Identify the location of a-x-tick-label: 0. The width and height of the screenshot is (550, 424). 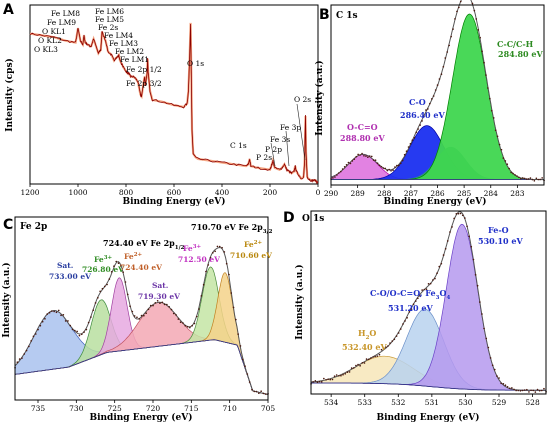
(318, 192).